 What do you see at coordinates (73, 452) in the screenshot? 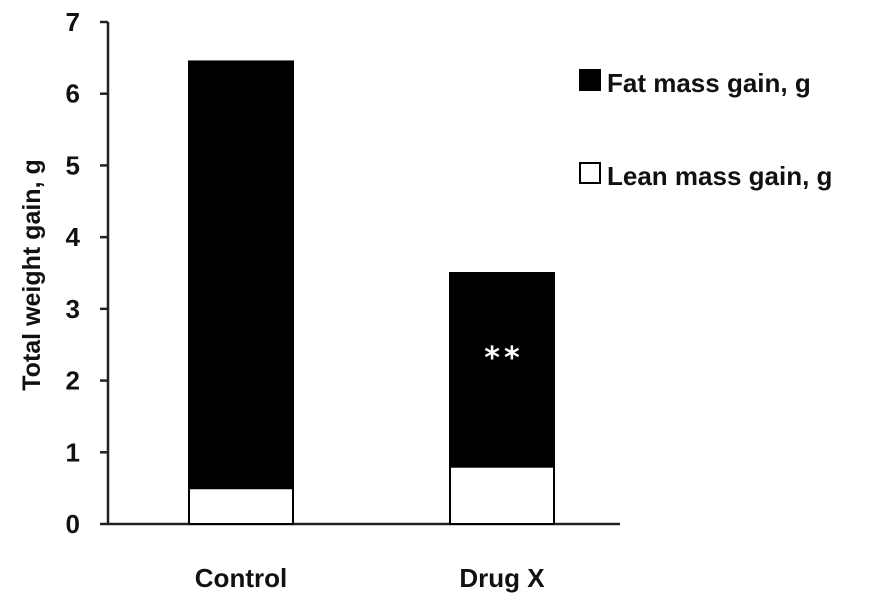
I see `y-tick-label: 1` at bounding box center [73, 452].